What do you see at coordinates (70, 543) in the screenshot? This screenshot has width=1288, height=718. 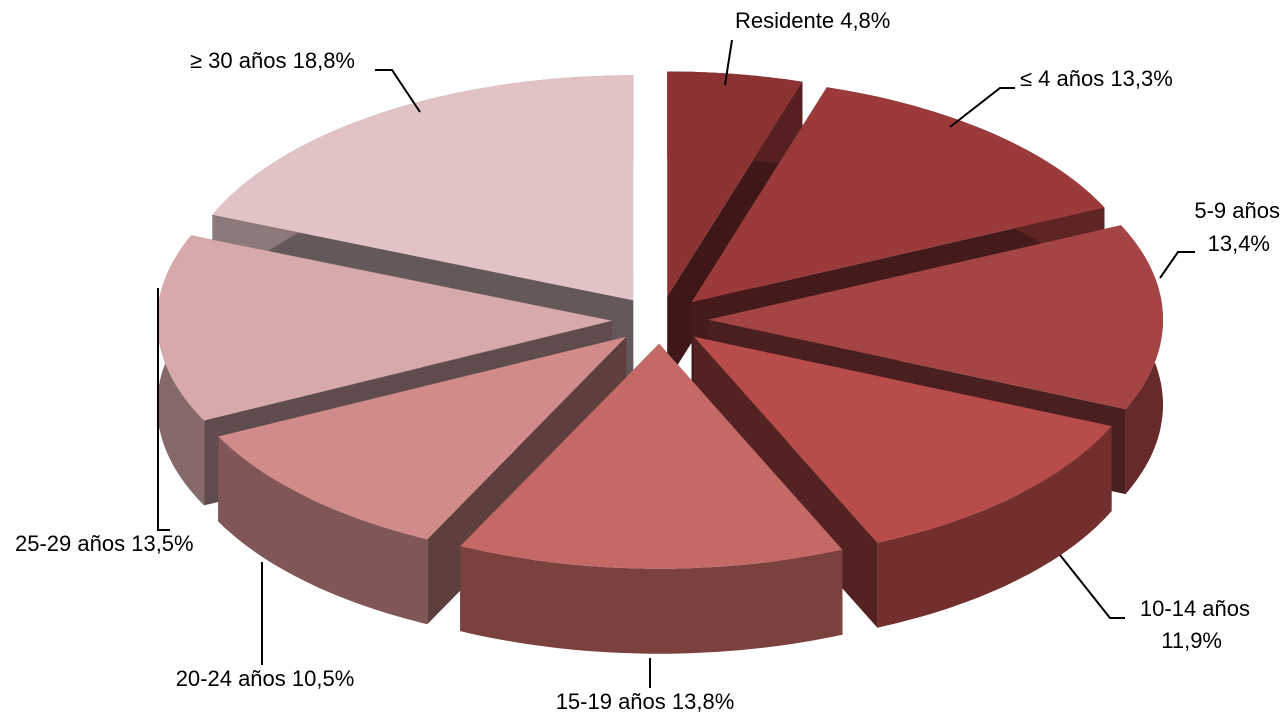 I see `category-label: 25-29 años` at bounding box center [70, 543].